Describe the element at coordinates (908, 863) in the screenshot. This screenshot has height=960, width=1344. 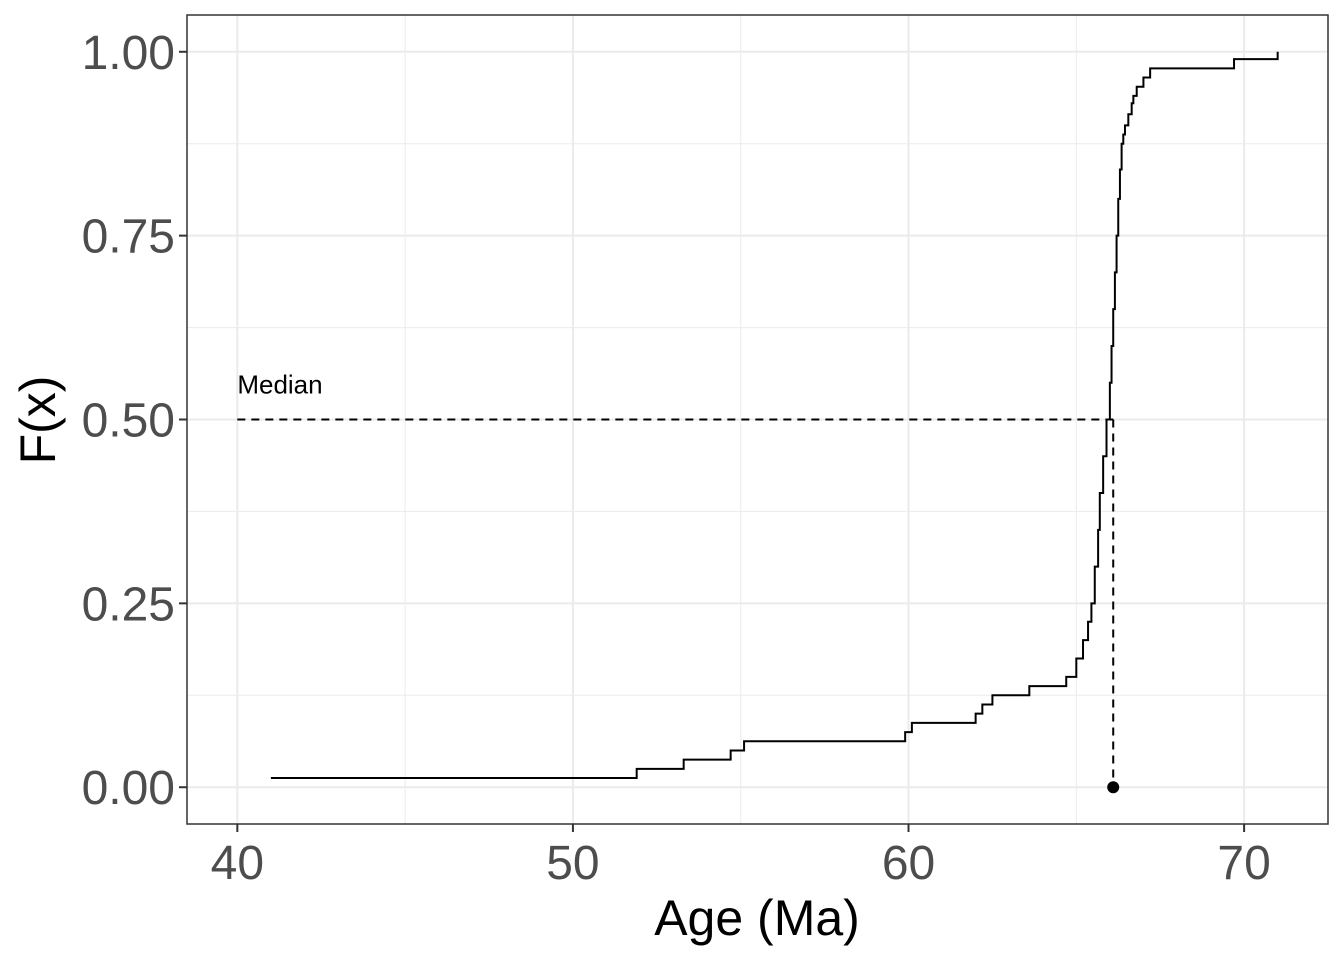
I see `x-tick-label: 60` at that location.